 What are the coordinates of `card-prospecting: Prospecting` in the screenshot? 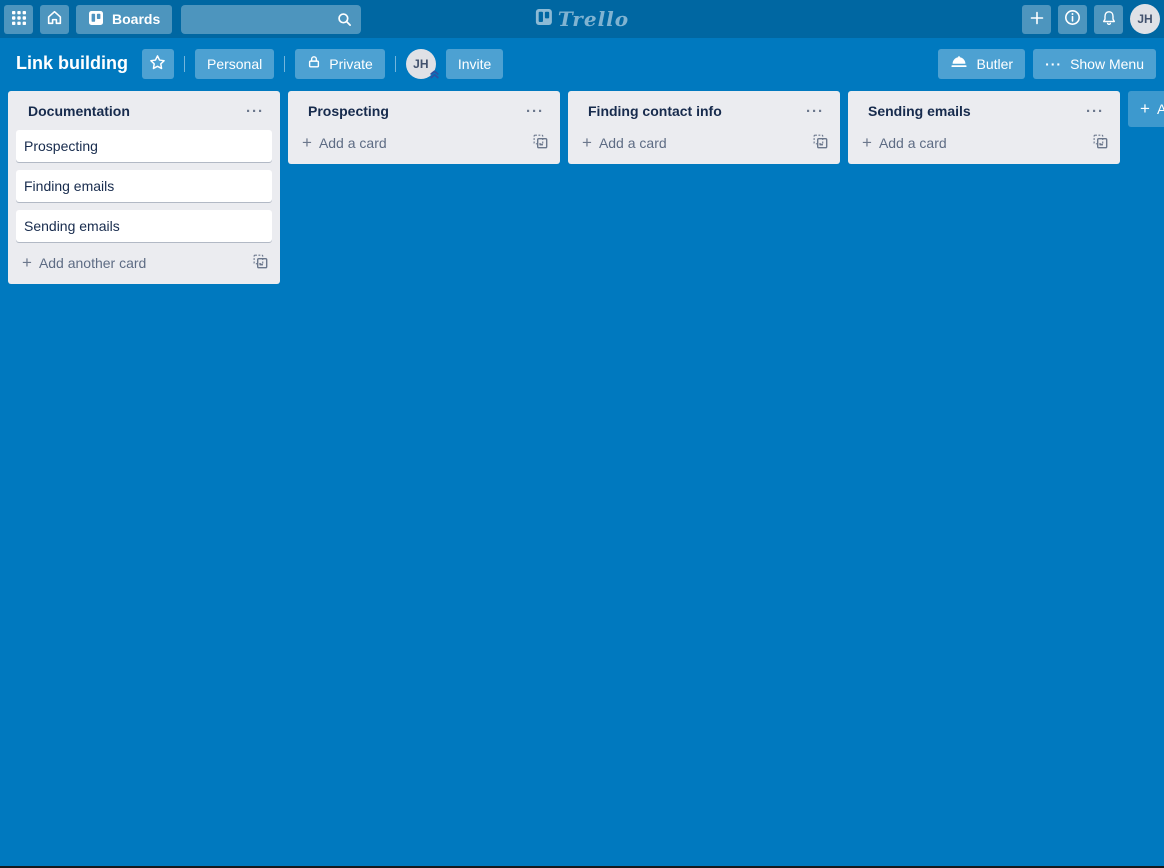 It's located at (144, 146).